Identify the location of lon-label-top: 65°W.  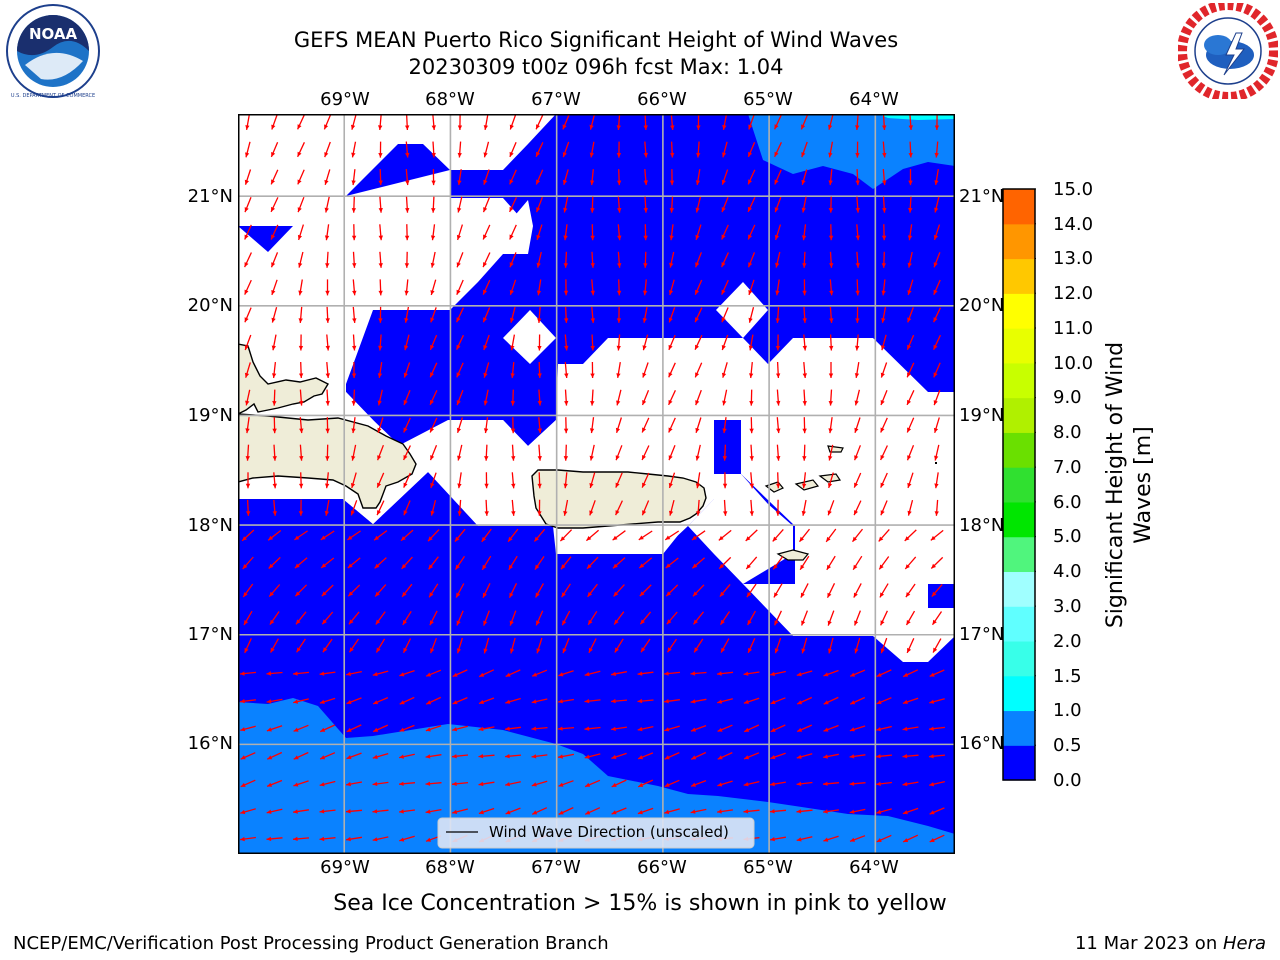
(768, 99).